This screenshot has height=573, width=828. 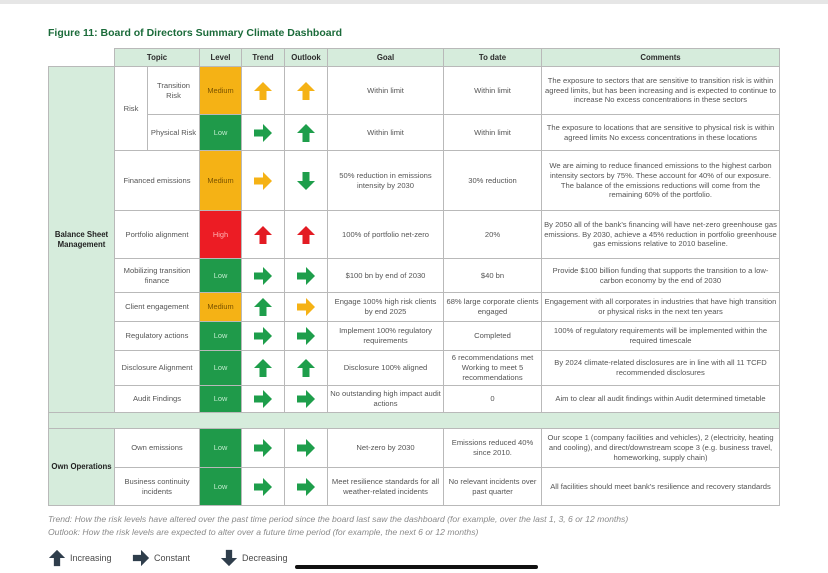 What do you see at coordinates (220, 57) in the screenshot?
I see `header-level: Level` at bounding box center [220, 57].